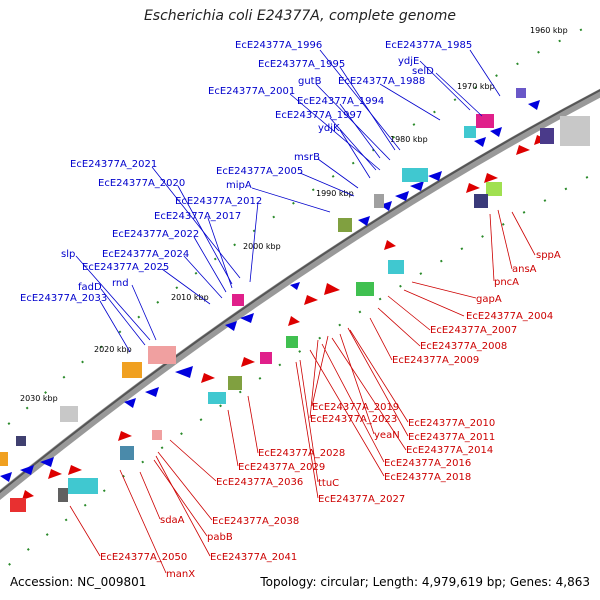 This screenshot has height=600, width=600. Describe the element at coordinates (340, 101) in the screenshot. I see `gene-label: EcE24377A_1994` at that location.